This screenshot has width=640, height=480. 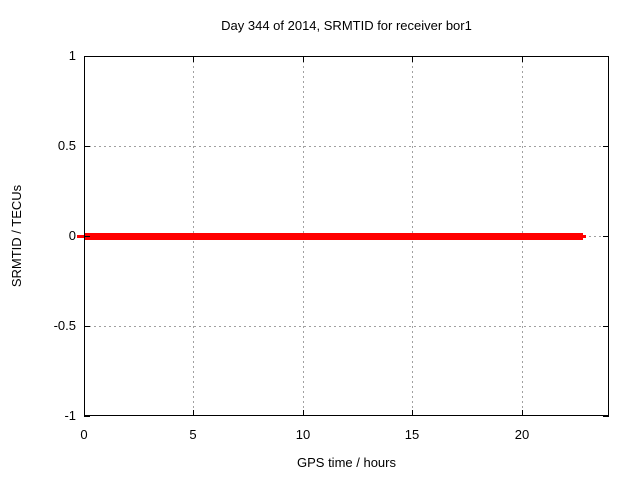 I want to click on y-tick-label: -1, so click(x=70, y=415).